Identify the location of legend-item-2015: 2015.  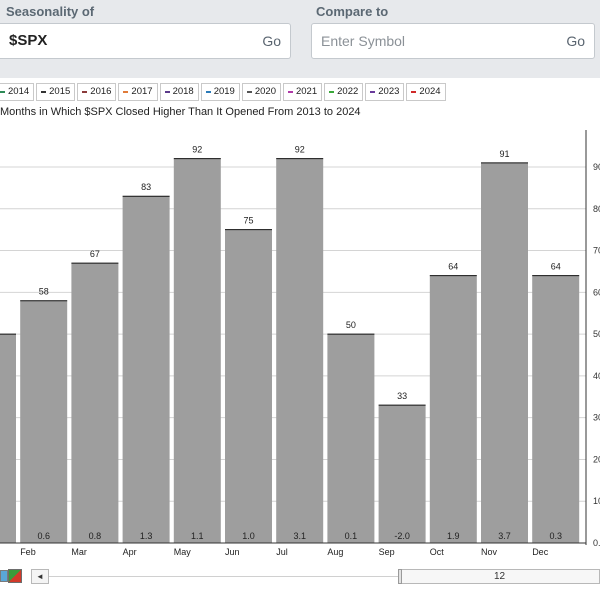
(56, 92).